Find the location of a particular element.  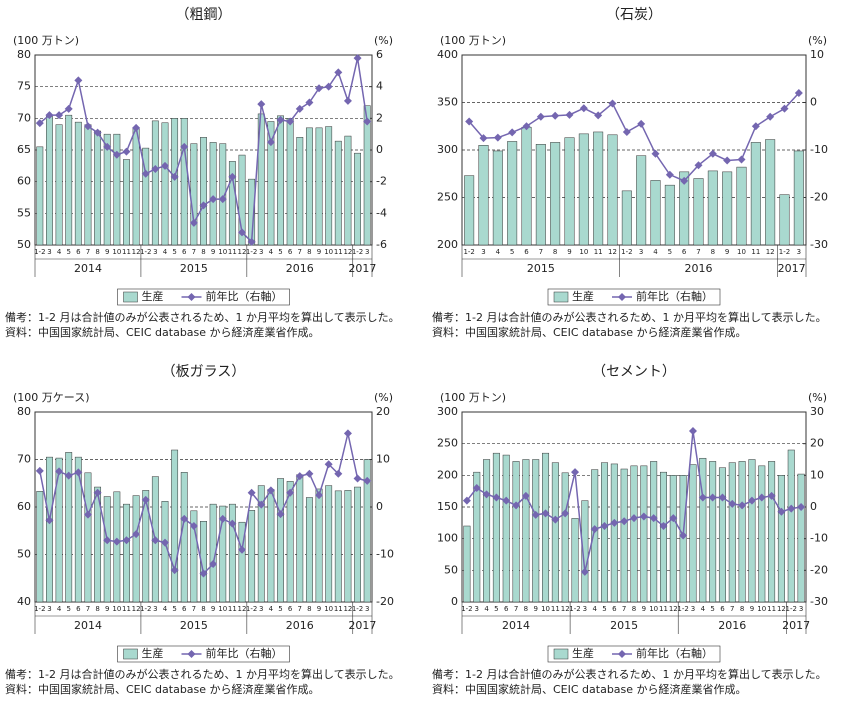

y-tick-label: 250 is located at coordinates (447, 443).